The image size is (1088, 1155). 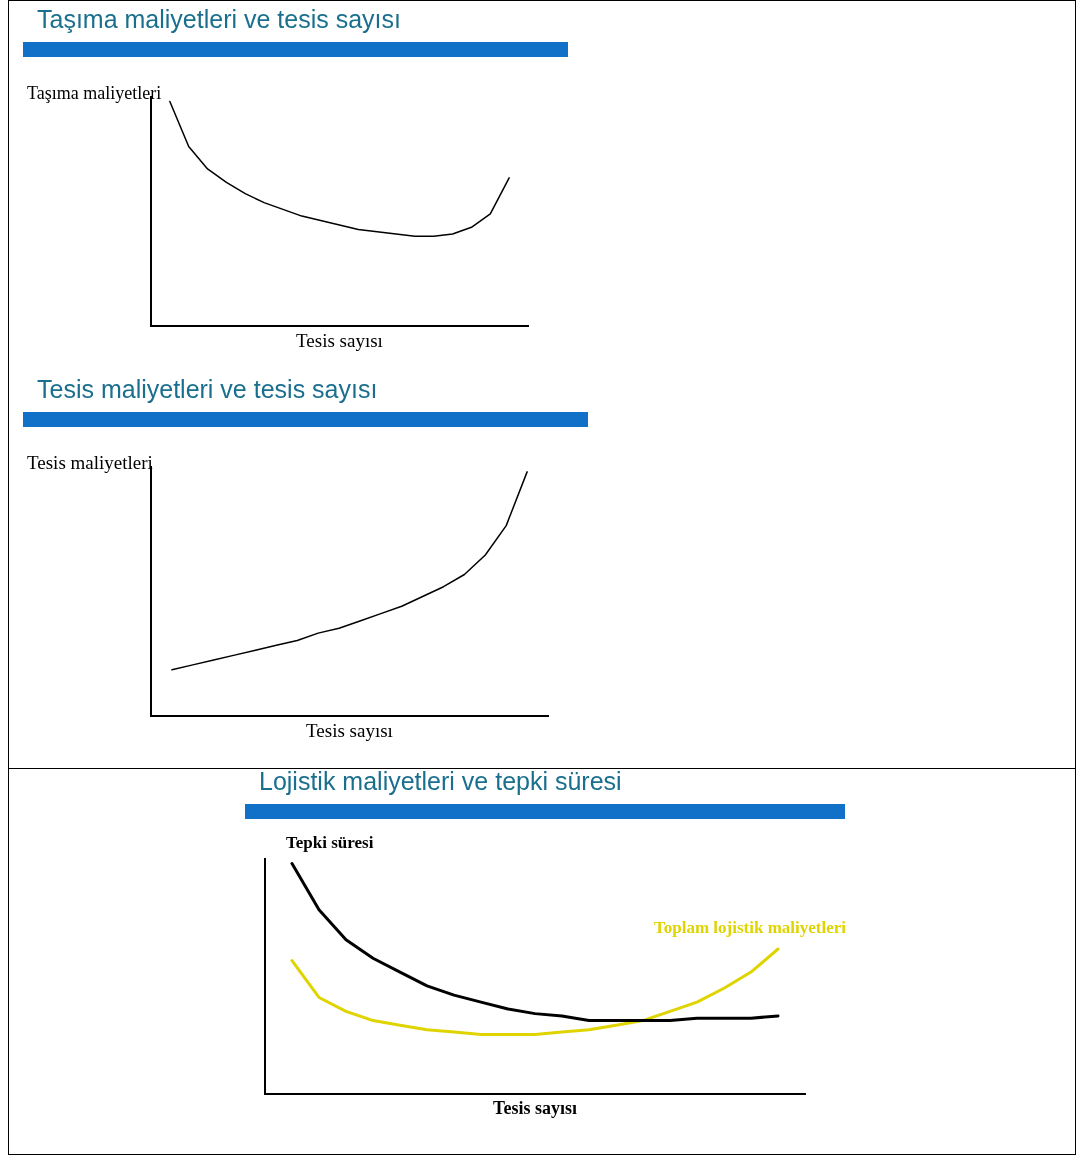 What do you see at coordinates (330, 842) in the screenshot?
I see `series-label: Tepki süresi` at bounding box center [330, 842].